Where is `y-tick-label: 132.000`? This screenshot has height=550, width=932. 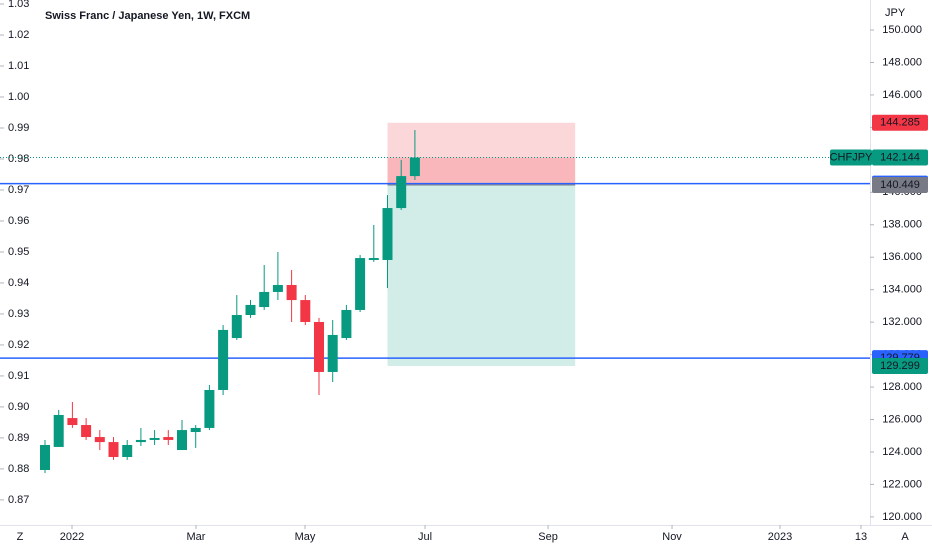 y-tick-label: 132.000 is located at coordinates (902, 322).